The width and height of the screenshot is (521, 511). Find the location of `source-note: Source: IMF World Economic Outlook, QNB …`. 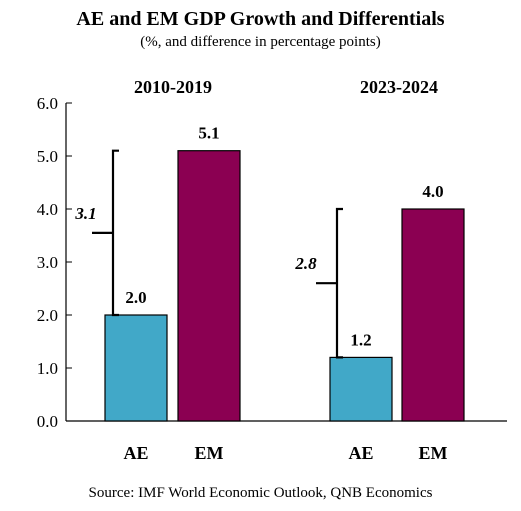

source-note: Source: IMF World Economic Outlook, QNB … is located at coordinates (260, 493).